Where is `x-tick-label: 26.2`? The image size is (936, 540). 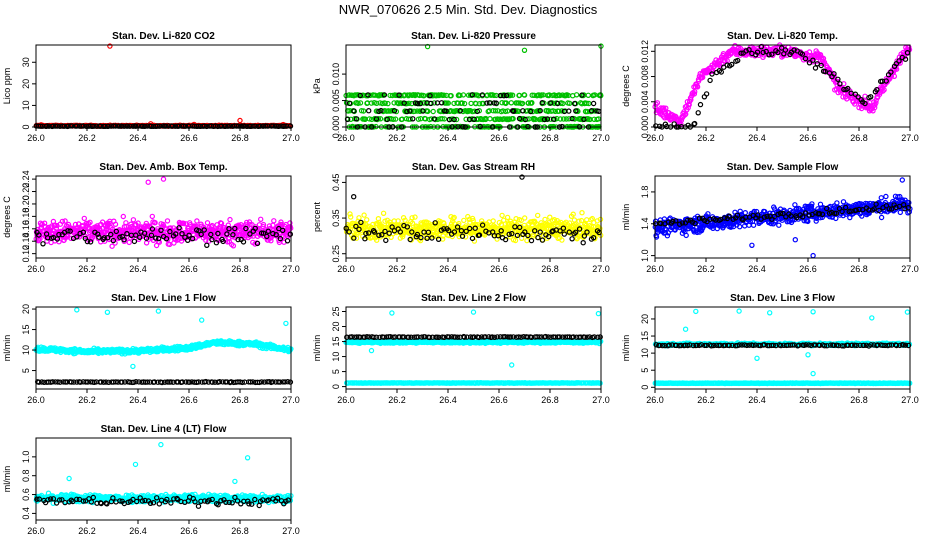
x-tick-label: 26.2 is located at coordinates (397, 138).